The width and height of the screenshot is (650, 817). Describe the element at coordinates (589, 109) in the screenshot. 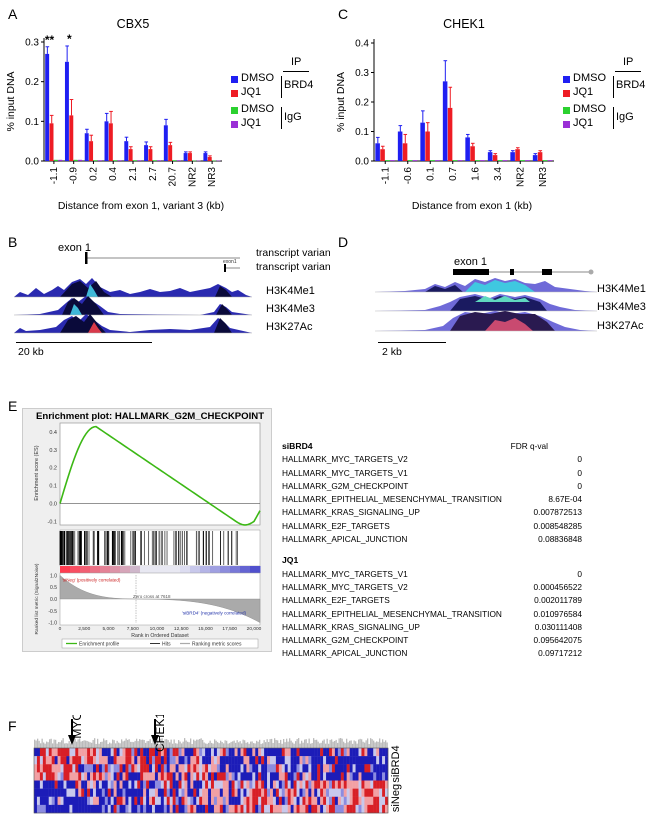

I see `legend-label-dmso-igg: DMSO` at that location.